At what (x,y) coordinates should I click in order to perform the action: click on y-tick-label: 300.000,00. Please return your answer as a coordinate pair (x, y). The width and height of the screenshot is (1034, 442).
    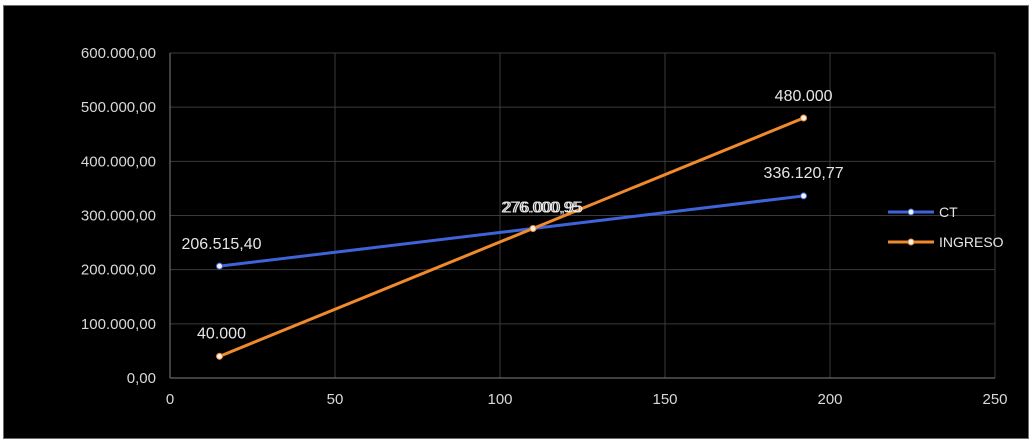
    Looking at the image, I should click on (118, 216).